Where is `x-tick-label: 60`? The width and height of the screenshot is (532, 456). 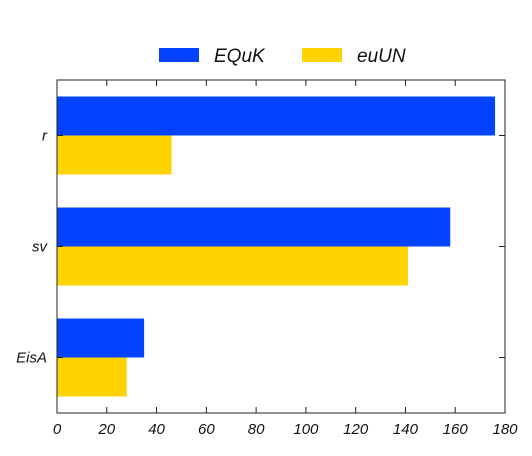
x-tick-label: 60 is located at coordinates (206, 429).